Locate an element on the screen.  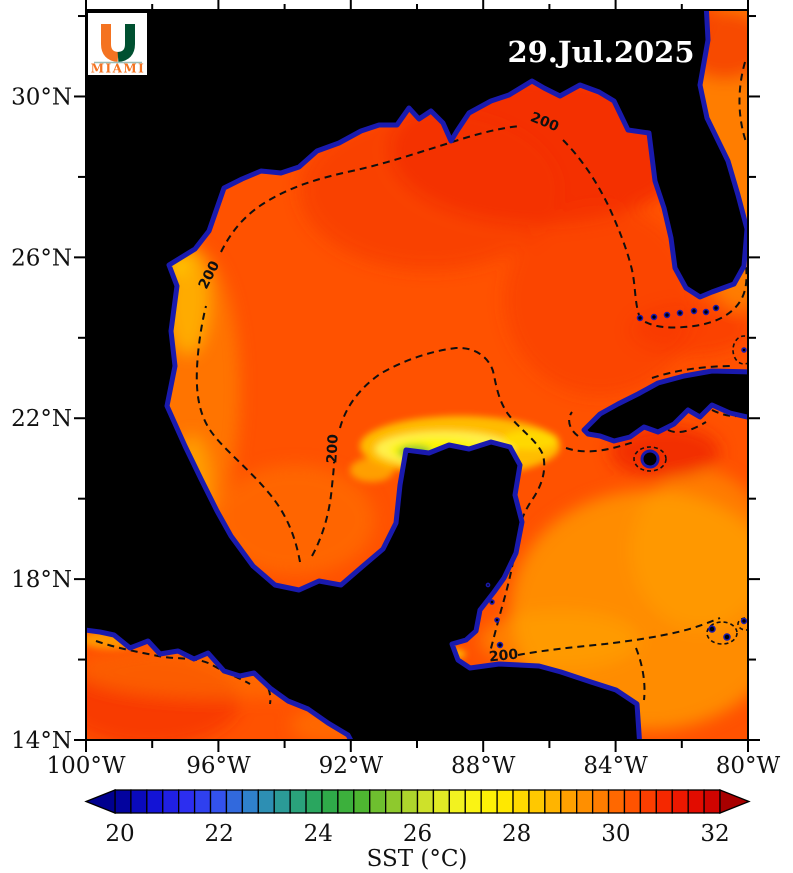
lat-tick-label: 14°N is located at coordinates (41, 741).